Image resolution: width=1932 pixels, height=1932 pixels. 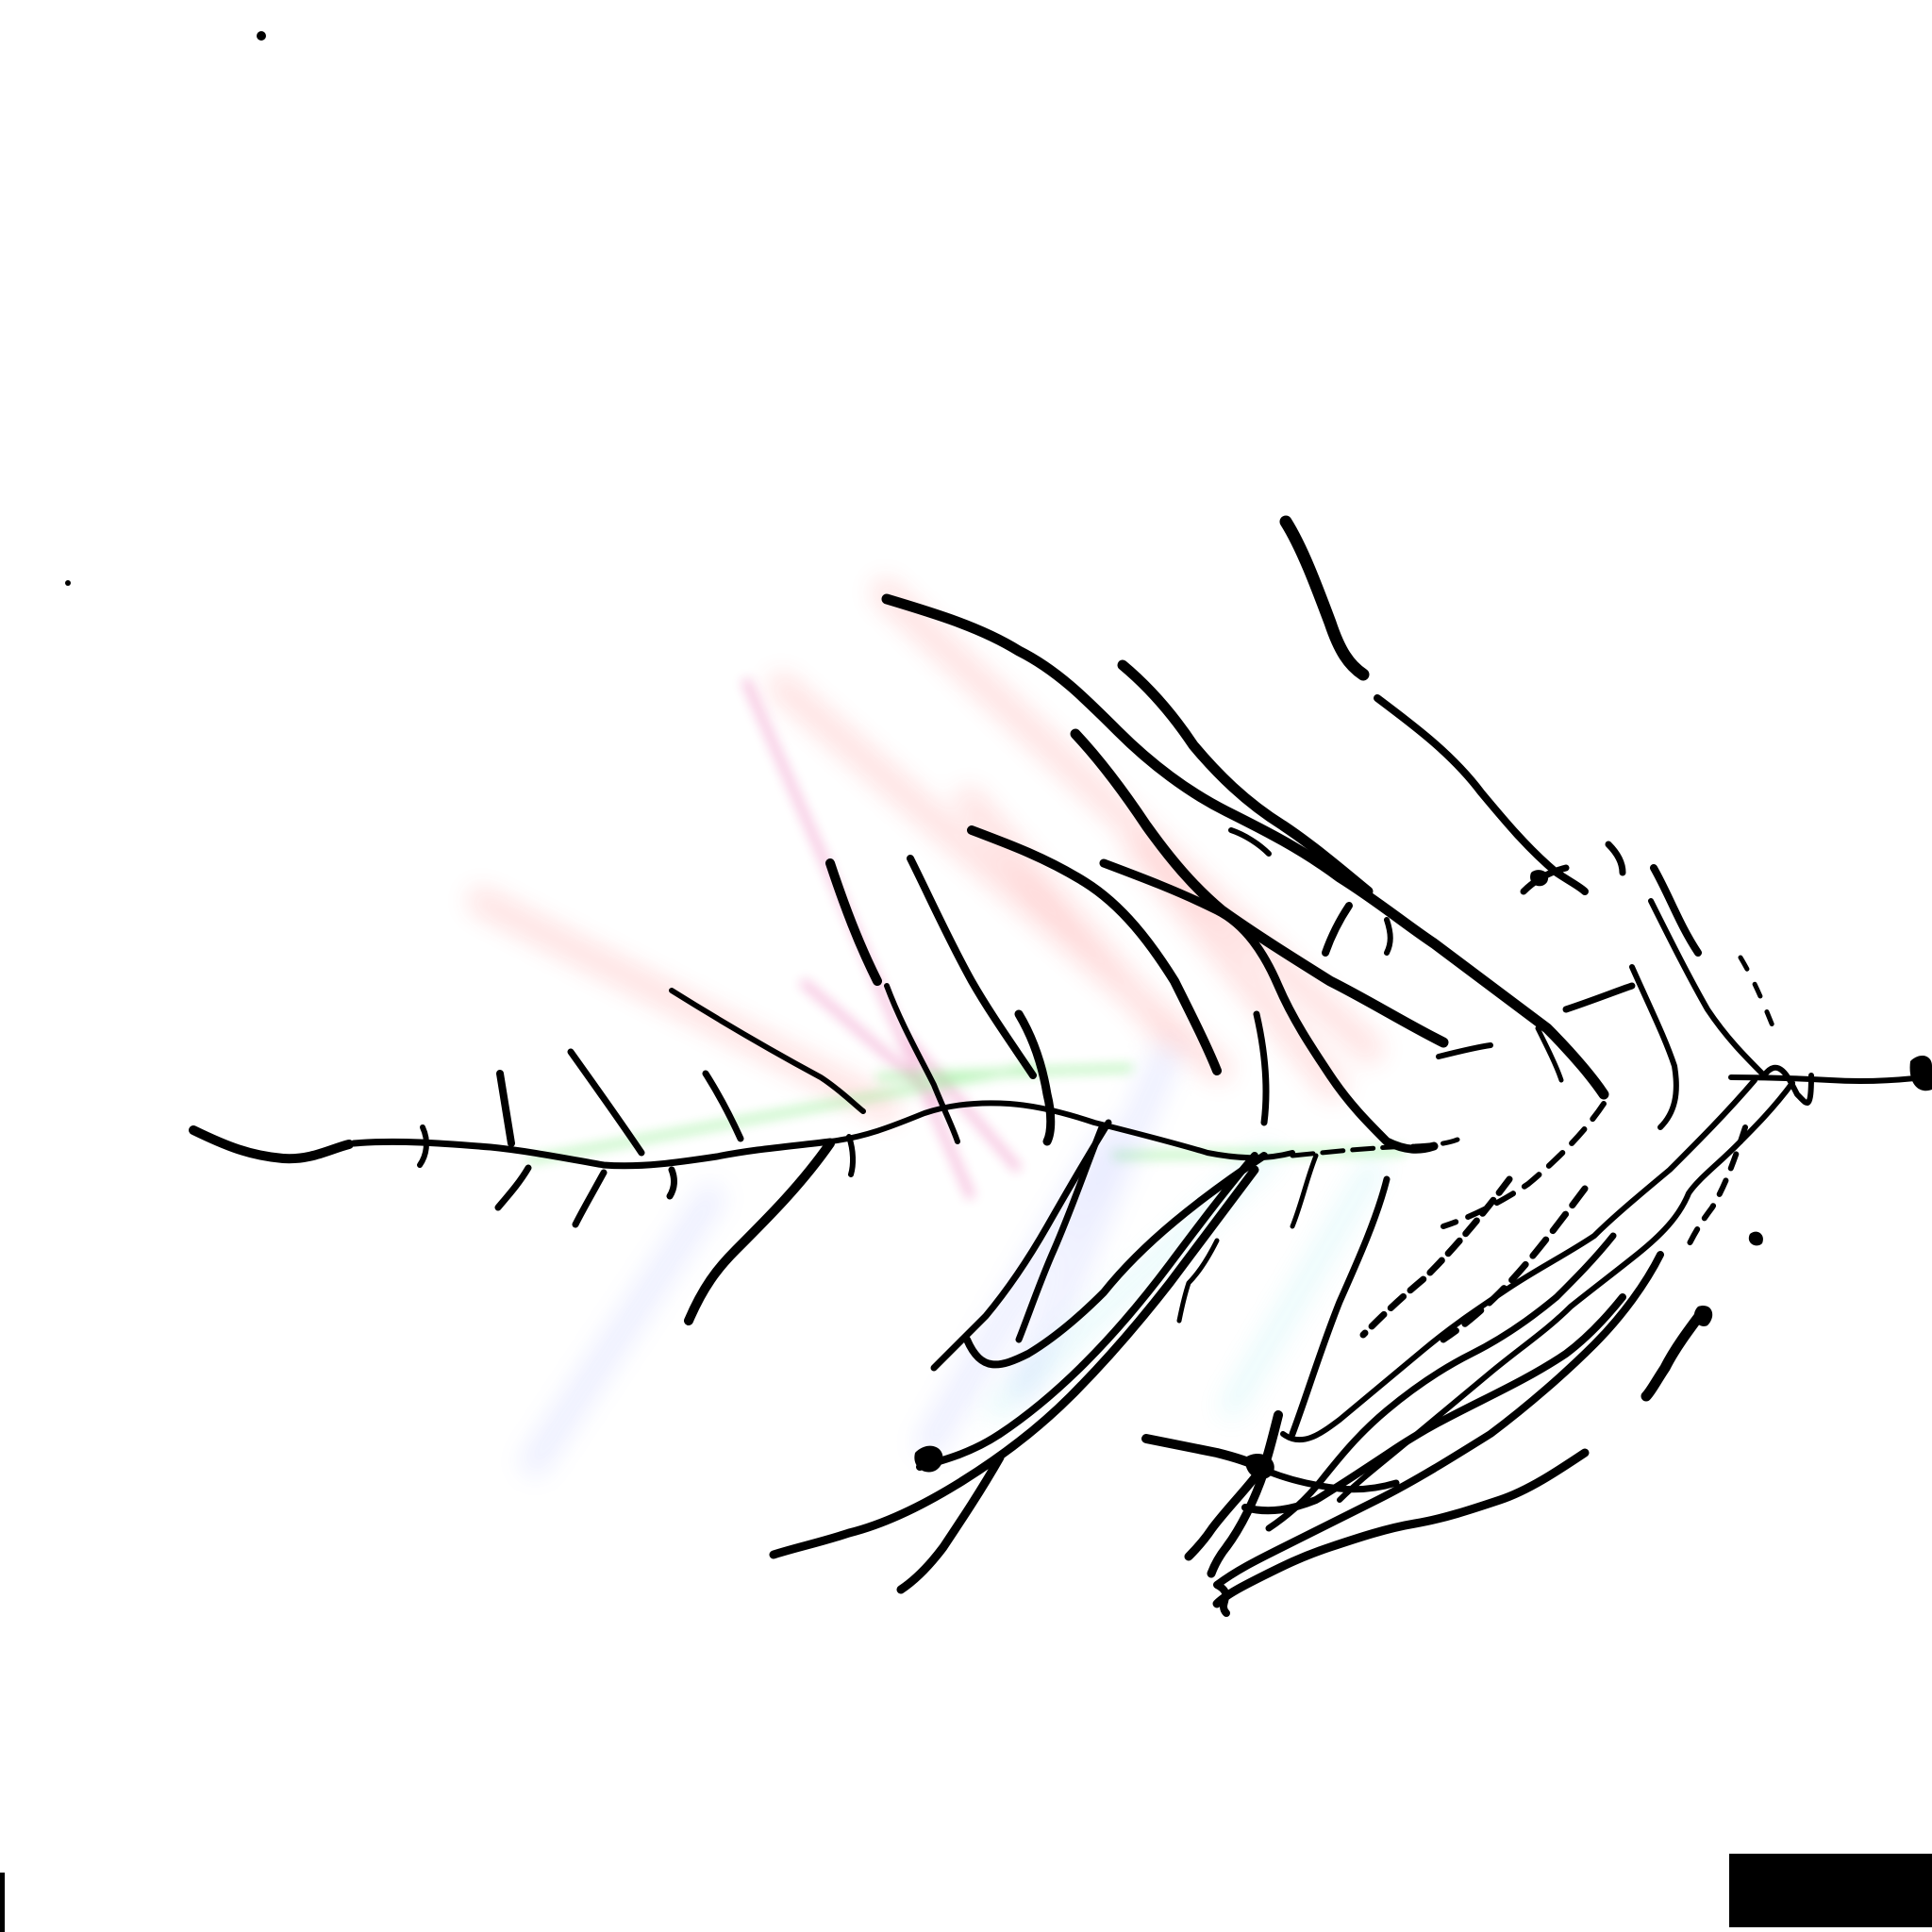 I want to click on soma-tip, so click(x=1920, y=1073).